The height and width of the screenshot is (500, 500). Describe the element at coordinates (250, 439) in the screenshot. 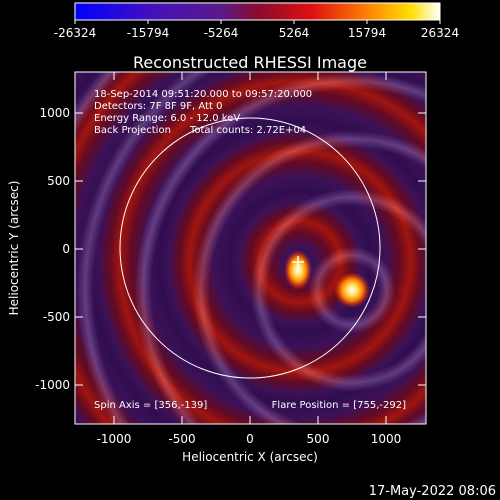

I see `x-tick-label-2: 0` at that location.